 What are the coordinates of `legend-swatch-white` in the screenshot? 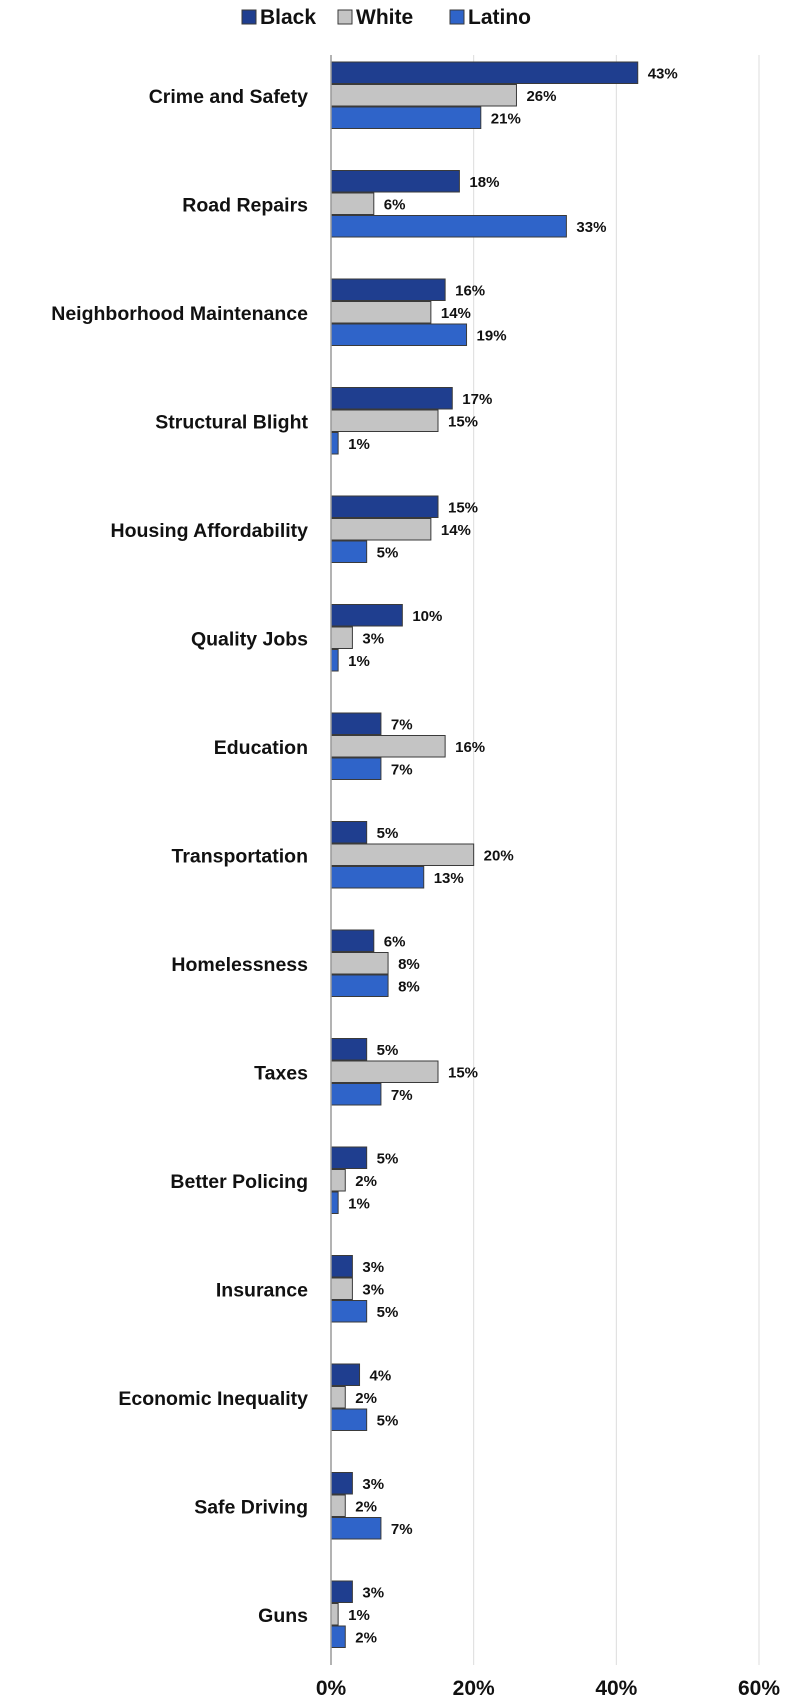 It's located at (345, 17).